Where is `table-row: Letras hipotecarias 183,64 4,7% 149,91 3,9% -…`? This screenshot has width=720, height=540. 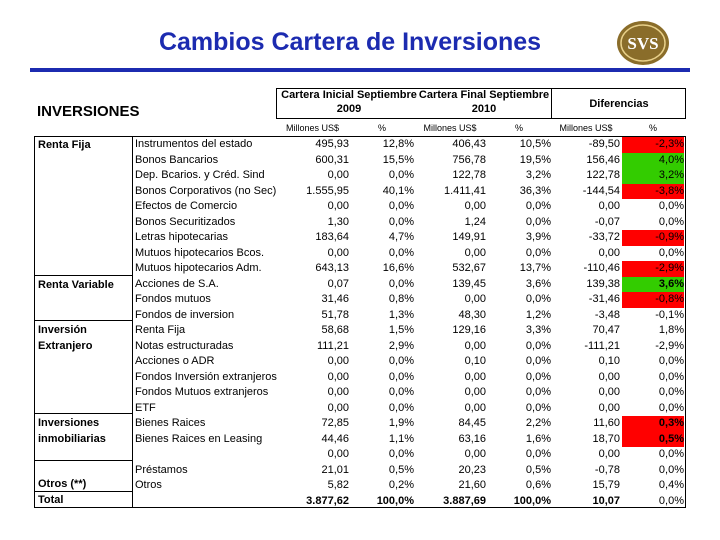
table-row: Letras hipotecarias 183,64 4,7% 149,91 3,9% -… is located at coordinates (360, 238).